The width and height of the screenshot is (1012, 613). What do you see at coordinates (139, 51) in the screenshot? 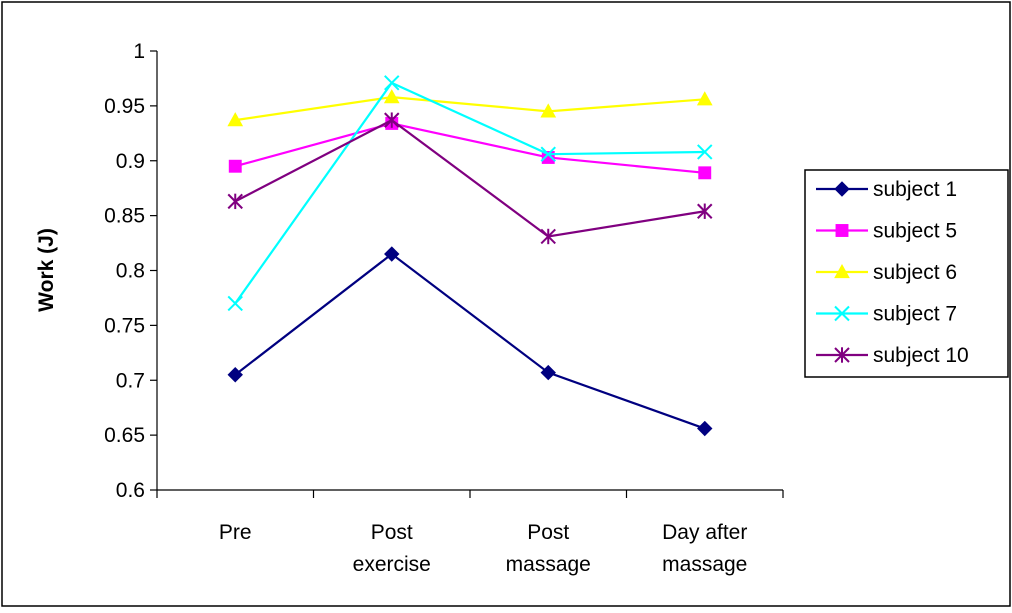
I see `y-tick-label: 1` at bounding box center [139, 51].